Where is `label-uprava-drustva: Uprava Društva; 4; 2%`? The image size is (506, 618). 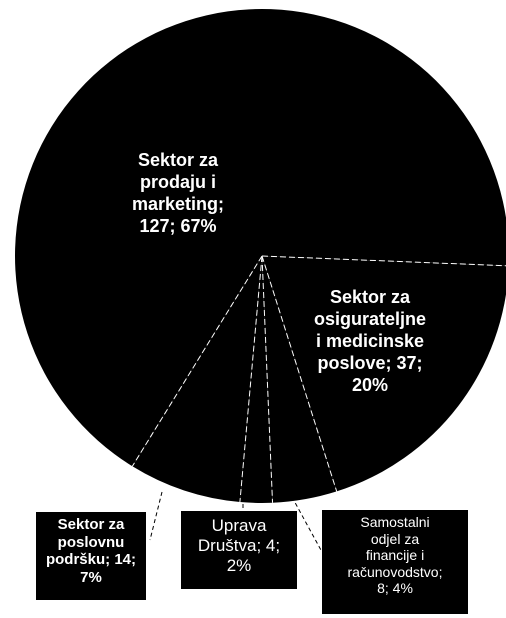 label-uprava-drustva: Uprava Društva; 4; 2% is located at coordinates (239, 550).